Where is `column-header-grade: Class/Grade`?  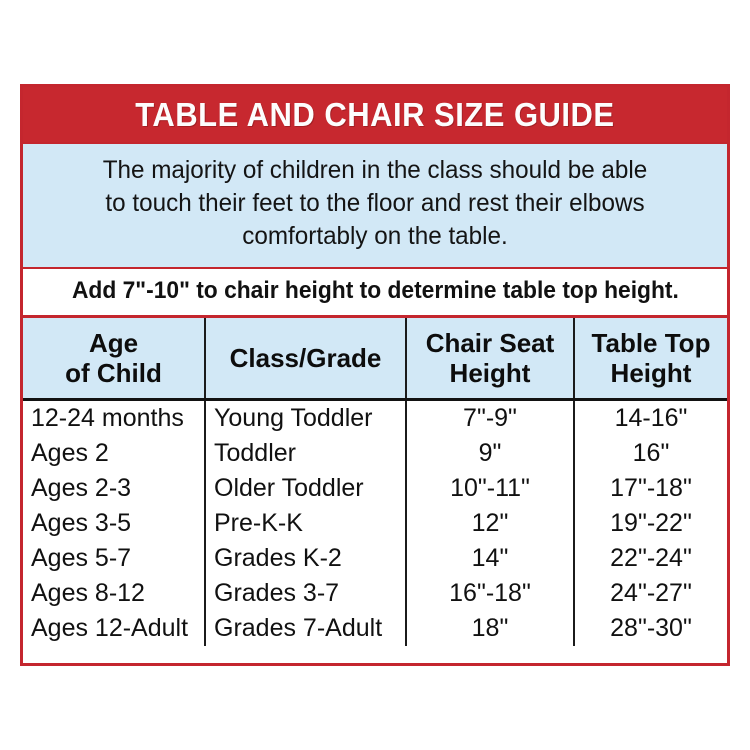
column-header-grade: Class/Grade is located at coordinates (306, 359).